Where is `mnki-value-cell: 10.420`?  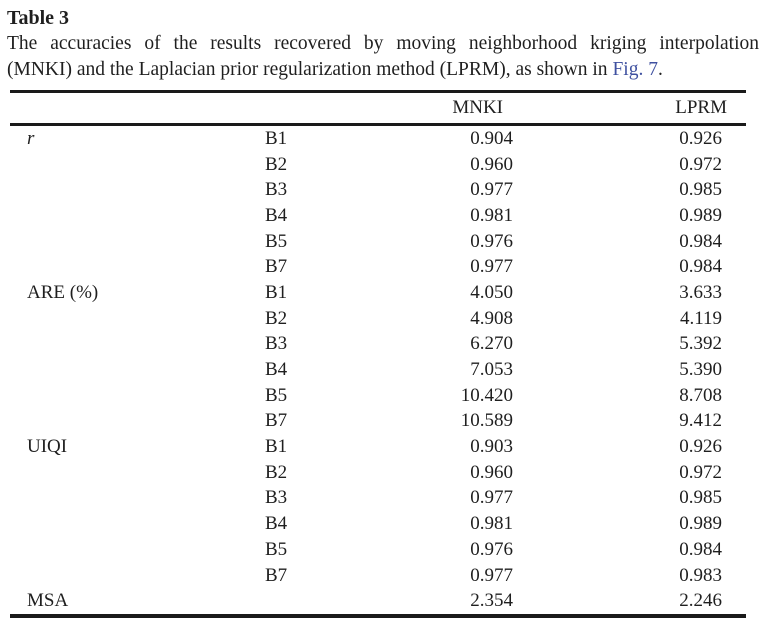
mnki-value-cell: 10.420 is located at coordinates (486, 395).